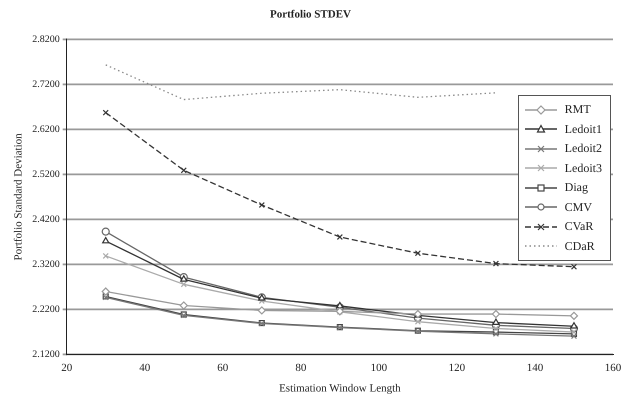 The height and width of the screenshot is (403, 625). Describe the element at coordinates (577, 110) in the screenshot. I see `legend-label: RMT` at that location.